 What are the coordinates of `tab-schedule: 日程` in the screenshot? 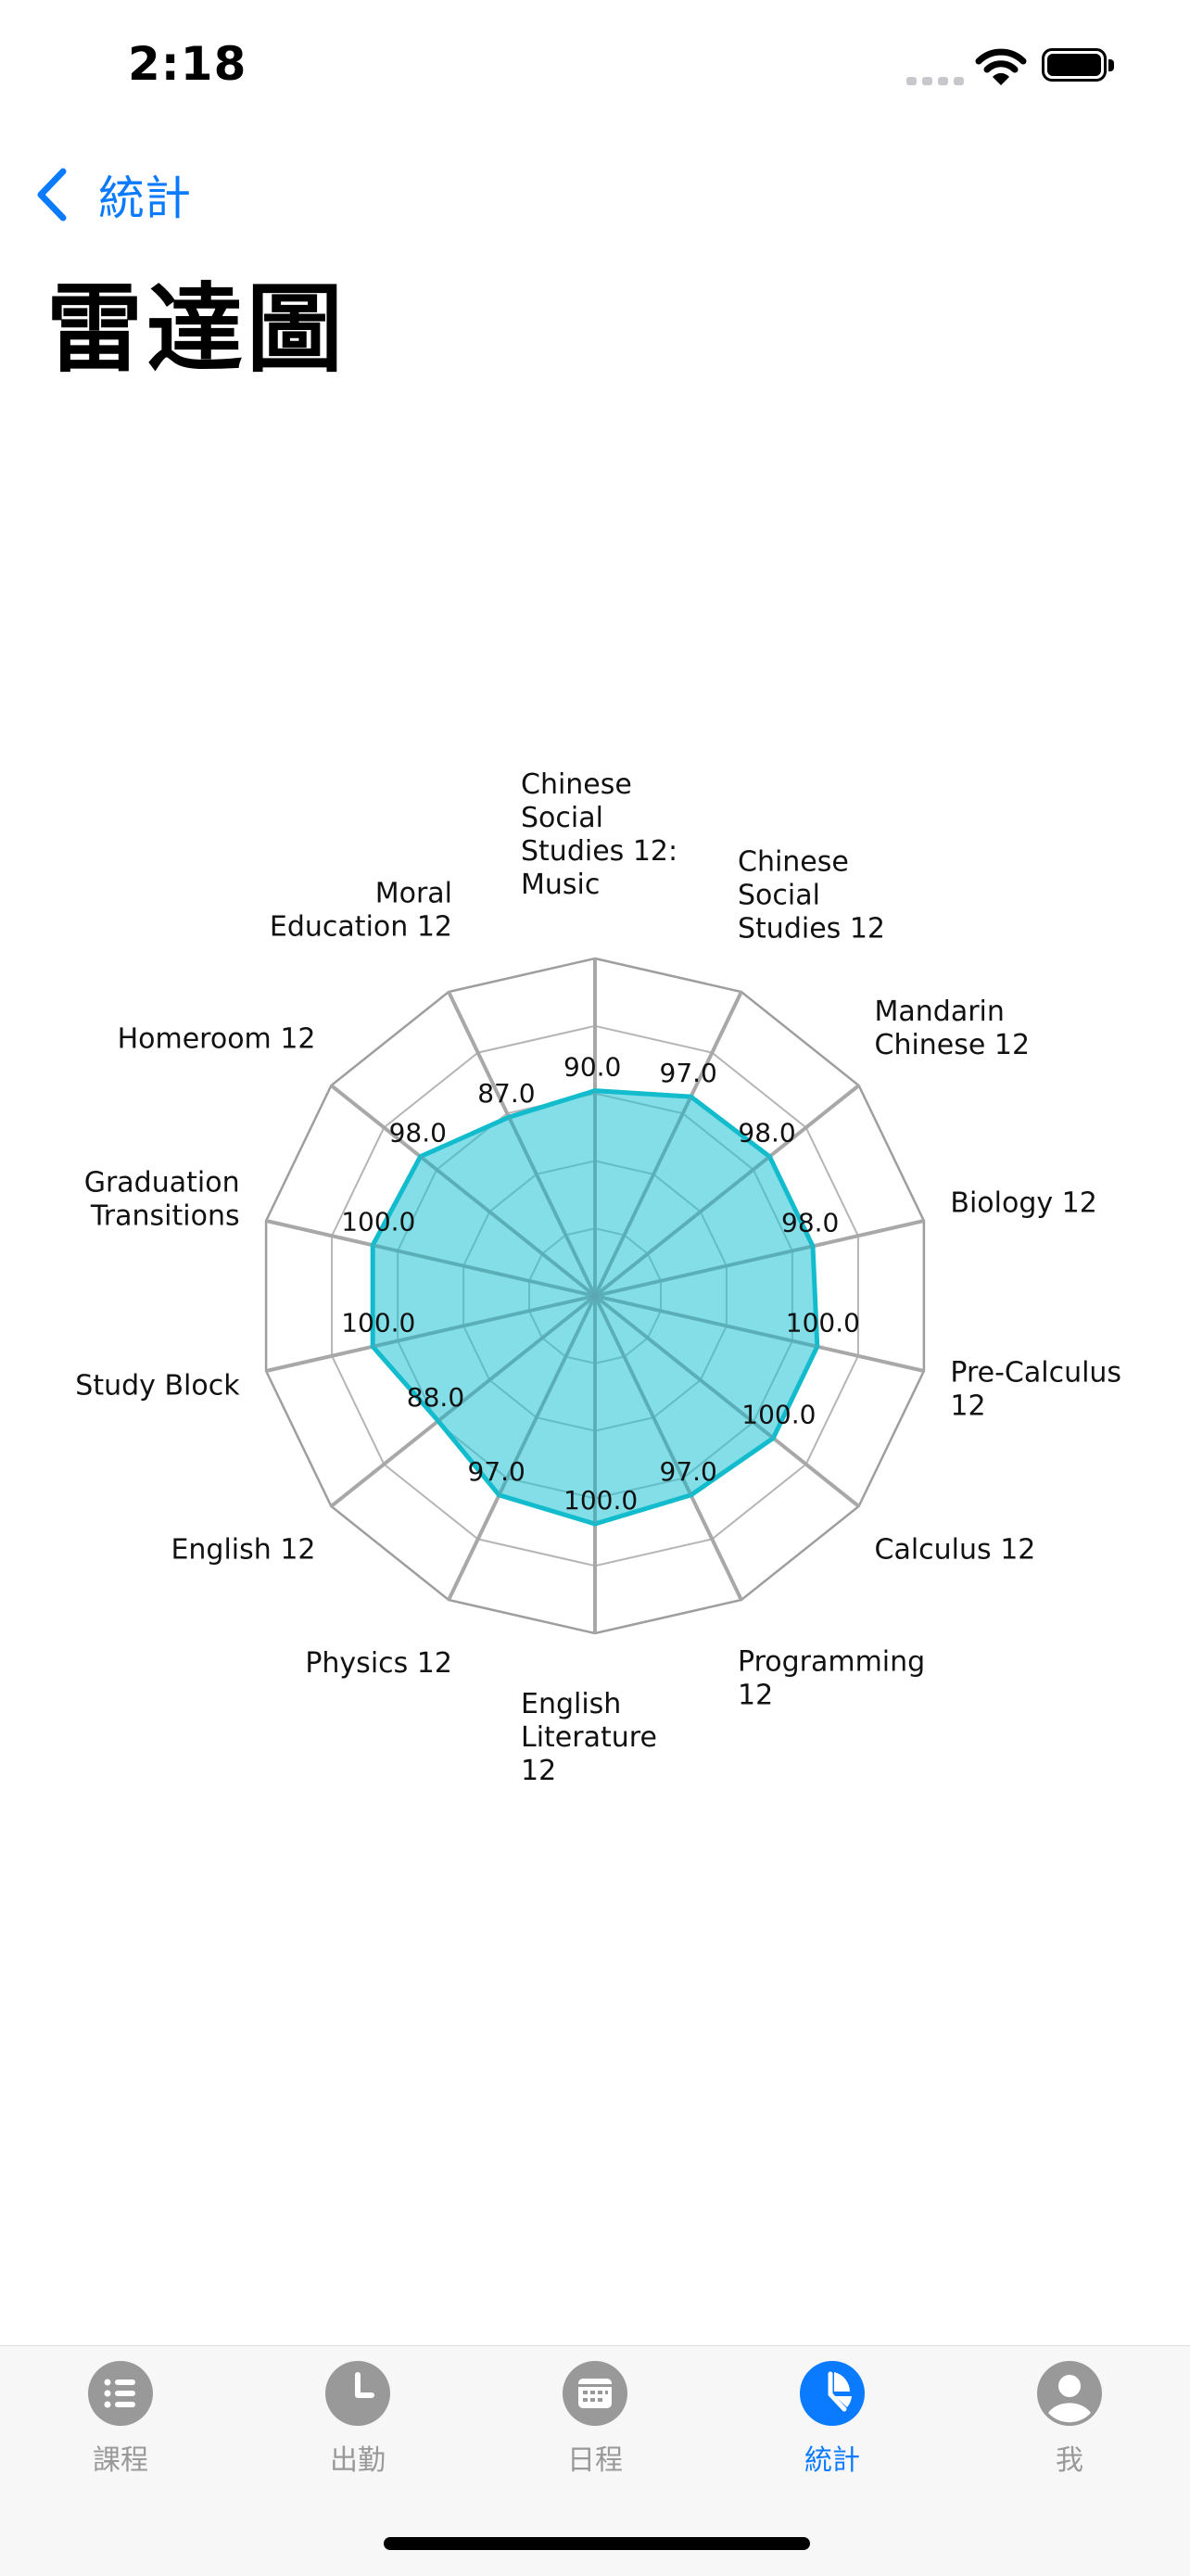 It's located at (595, 2421).